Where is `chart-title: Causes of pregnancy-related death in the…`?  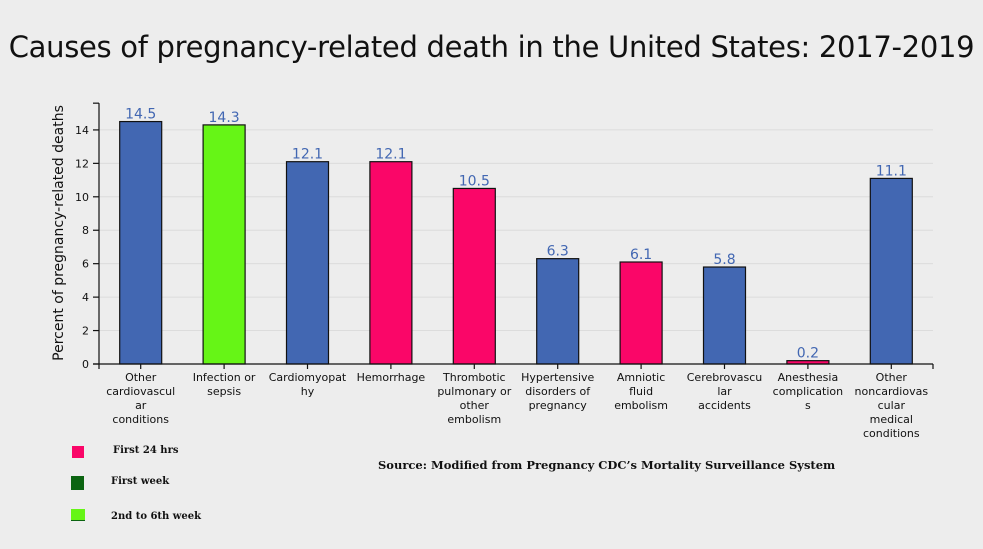
chart-title: Causes of pregnancy-related death in the… is located at coordinates (491, 47).